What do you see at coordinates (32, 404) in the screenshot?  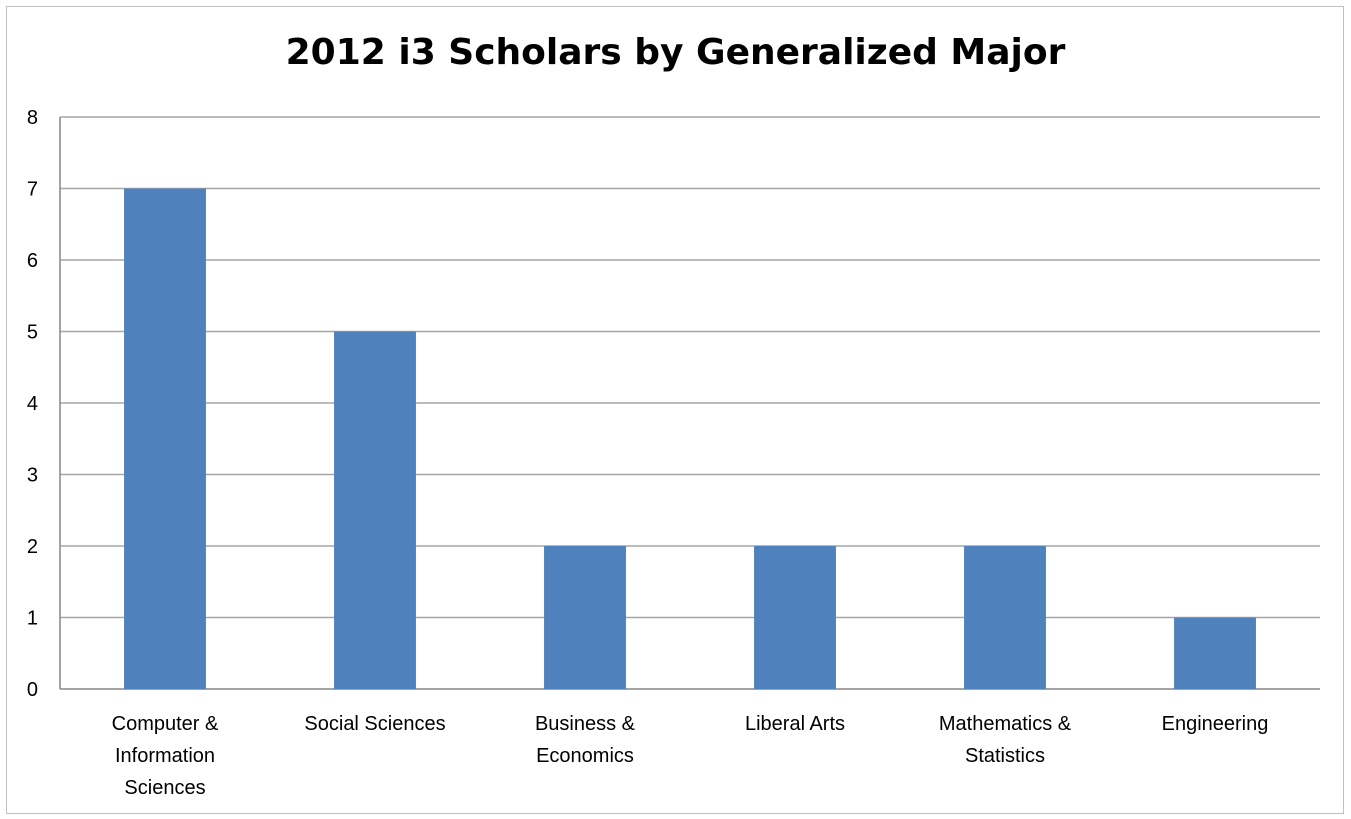 I see `y-tick-label-4: 4` at bounding box center [32, 404].